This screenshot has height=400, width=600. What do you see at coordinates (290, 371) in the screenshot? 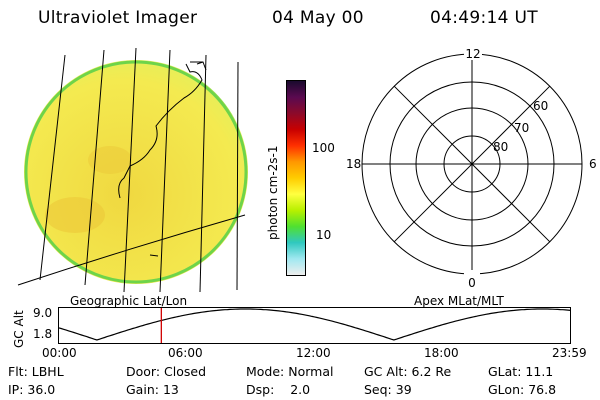
I see `status-mode: Mode: Normal` at bounding box center [290, 371].